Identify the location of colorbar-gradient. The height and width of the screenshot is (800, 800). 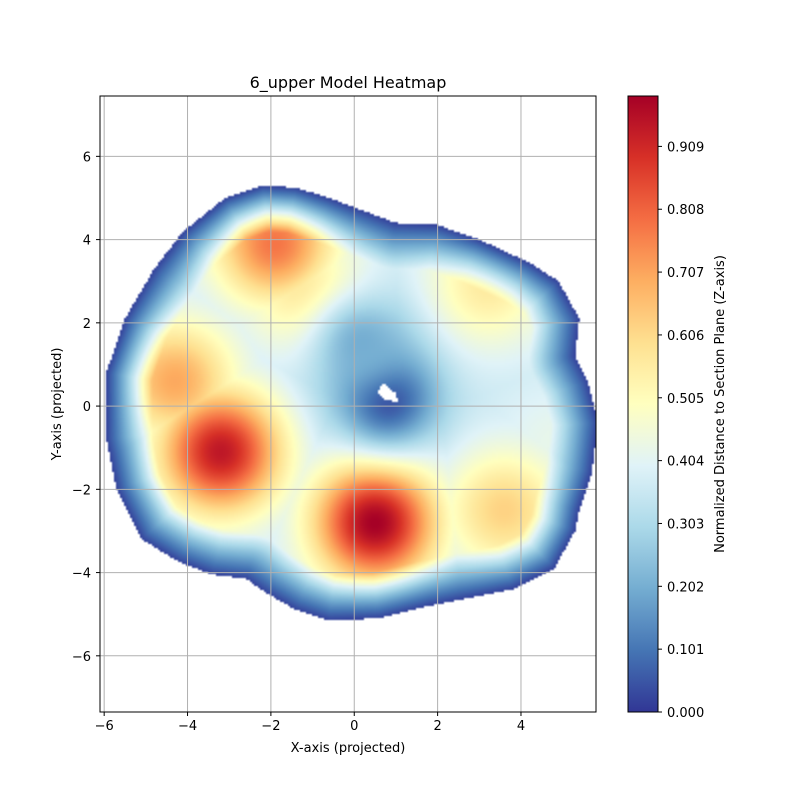
(643, 404).